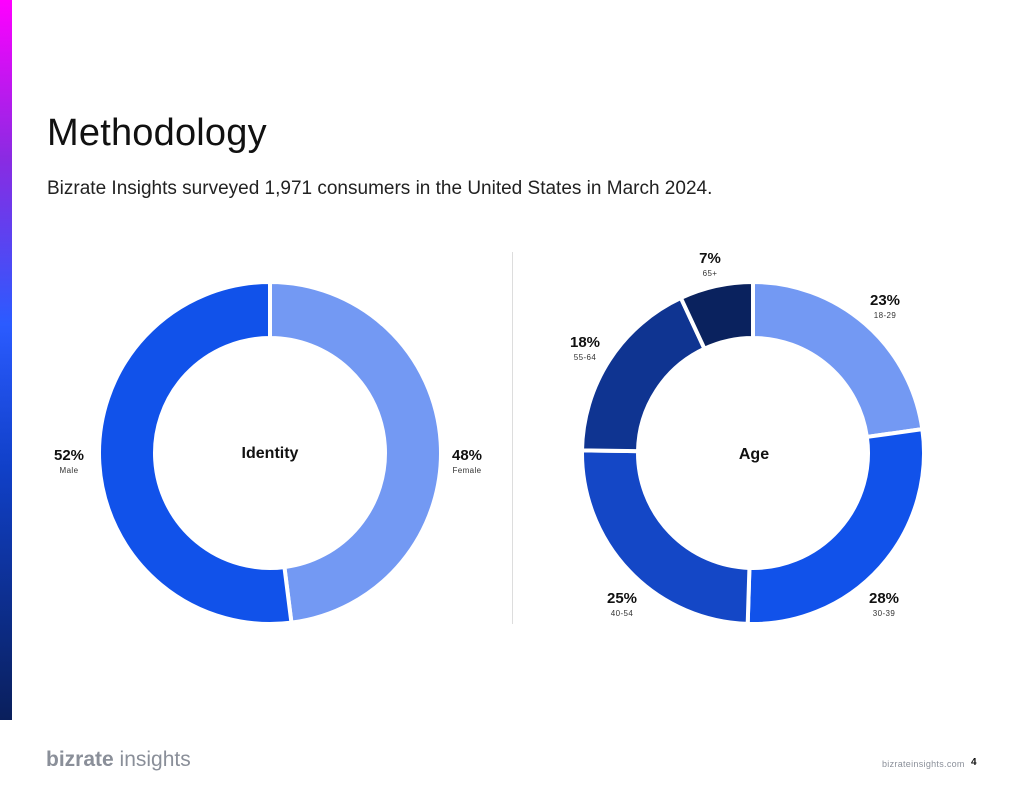 This screenshot has height=791, width=1024. I want to click on identity-male-value-label: 52%, so click(69, 455).